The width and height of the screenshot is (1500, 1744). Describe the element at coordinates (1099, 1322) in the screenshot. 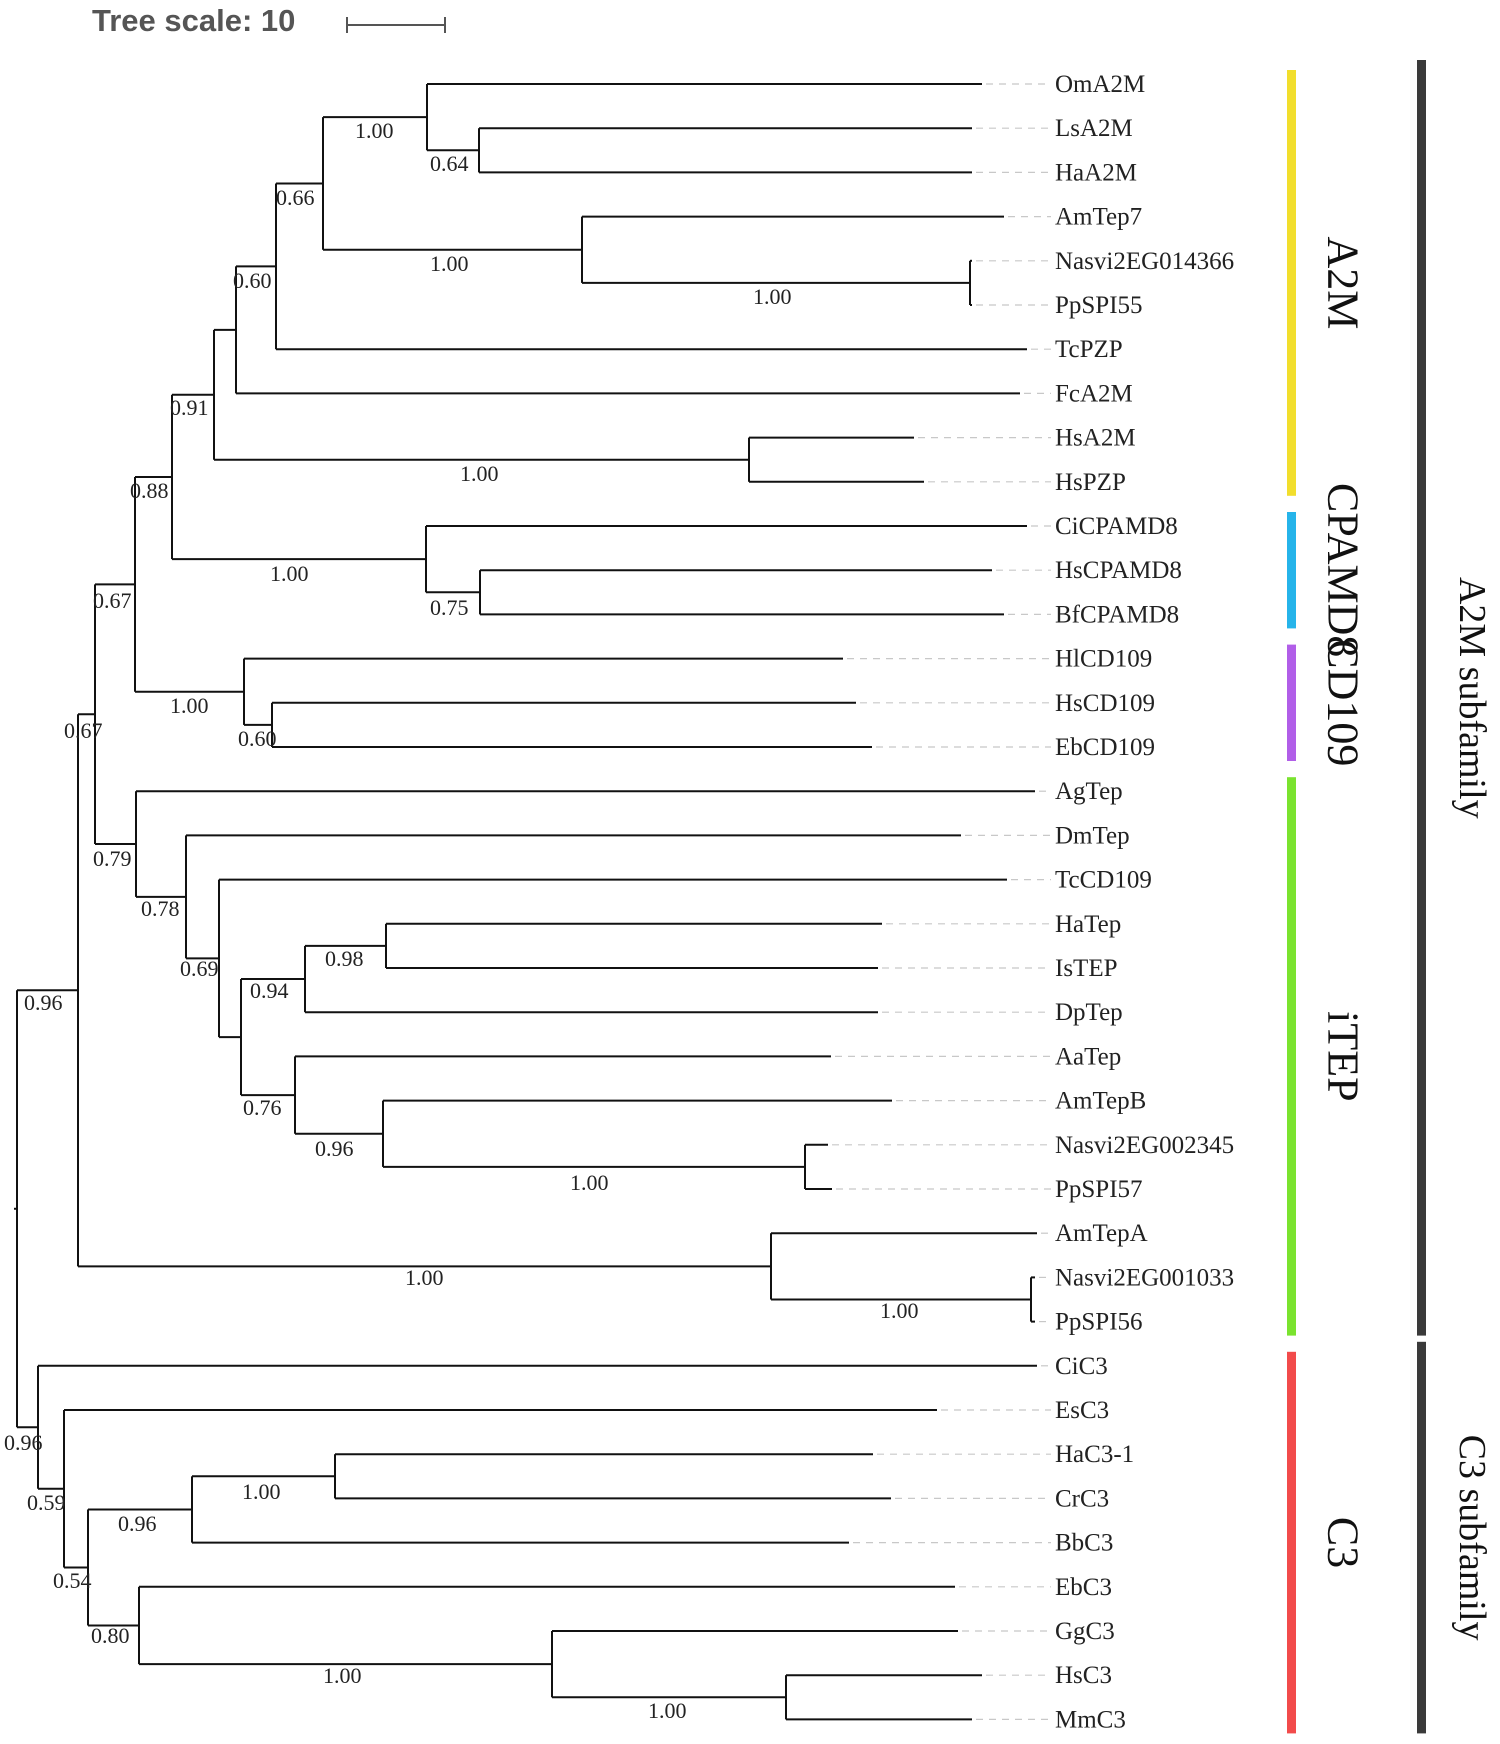

I see `leaf-label-PpSPI56: PpSPI56` at that location.